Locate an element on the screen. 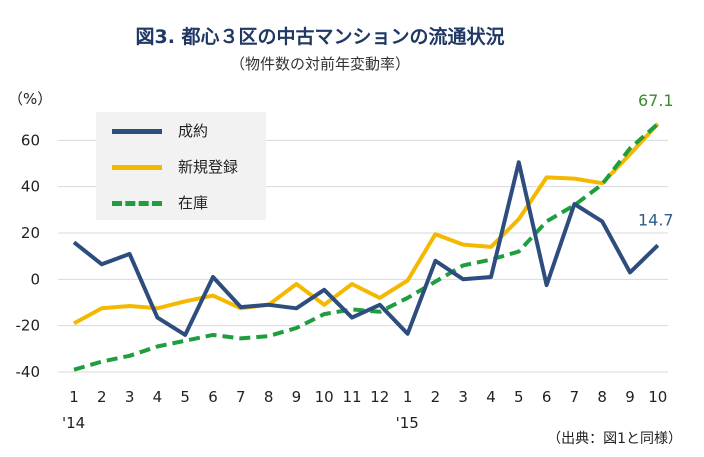 The width and height of the screenshot is (704, 457). legend-swatch-inventory is located at coordinates (137, 203).